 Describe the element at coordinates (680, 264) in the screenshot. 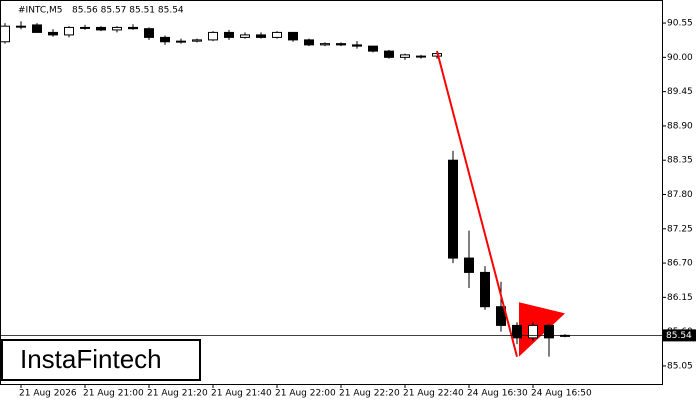

I see `y-tick-label: 86.70` at that location.